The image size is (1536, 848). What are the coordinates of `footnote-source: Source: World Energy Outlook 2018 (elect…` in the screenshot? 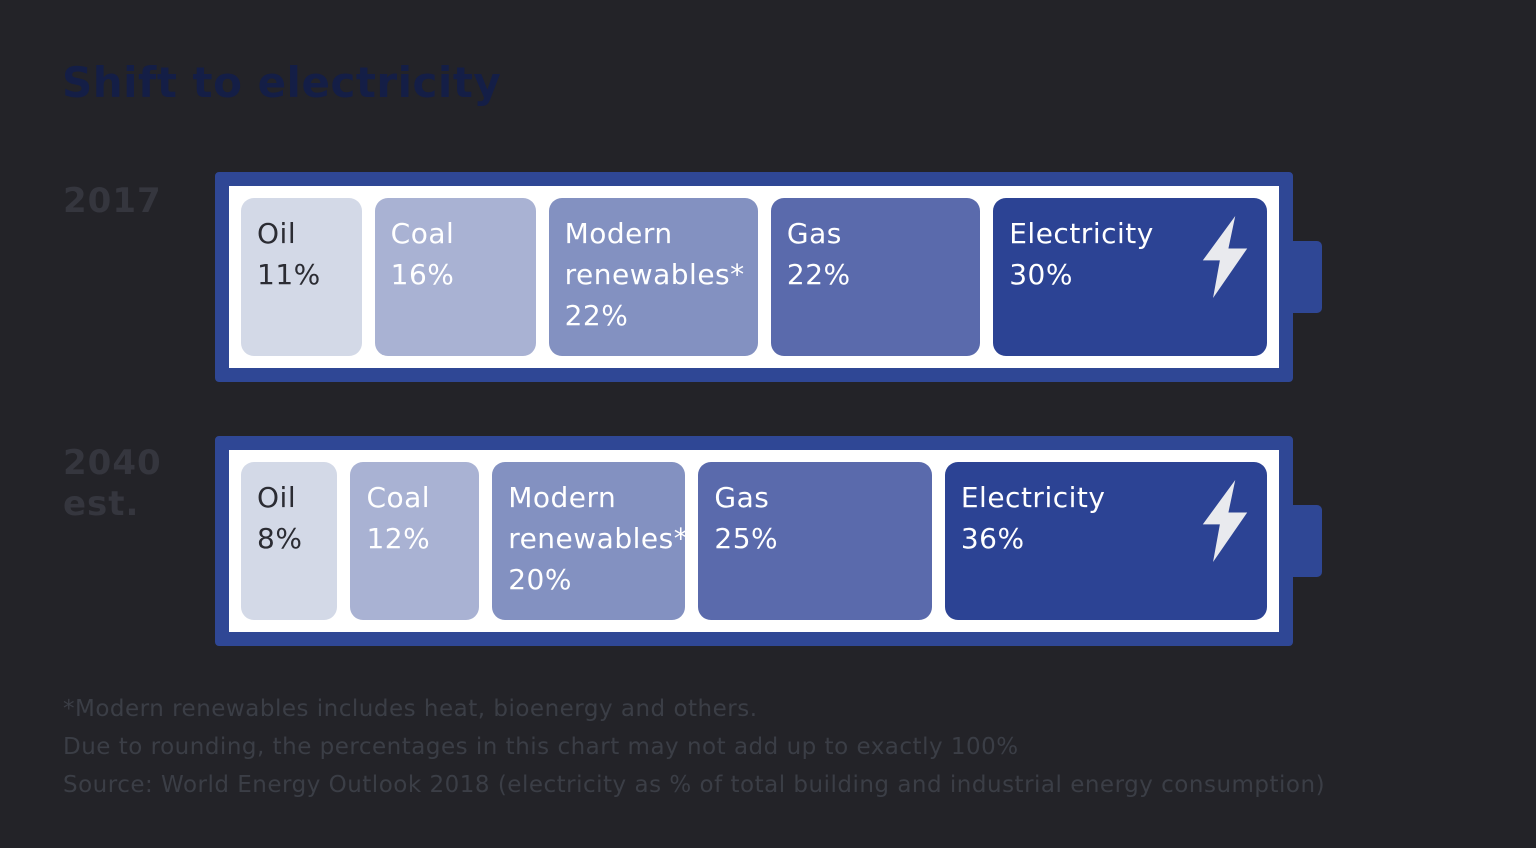 It's located at (694, 785).